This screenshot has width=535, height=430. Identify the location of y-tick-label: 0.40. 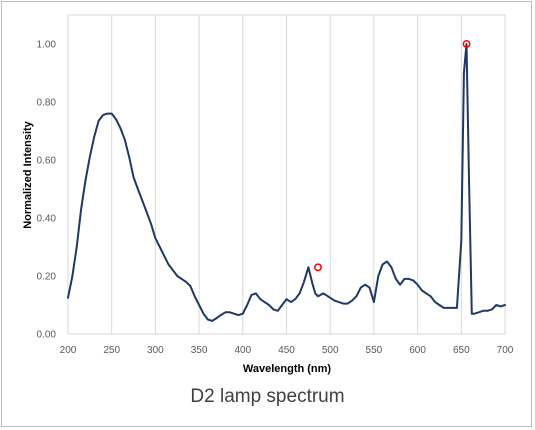
(47, 219).